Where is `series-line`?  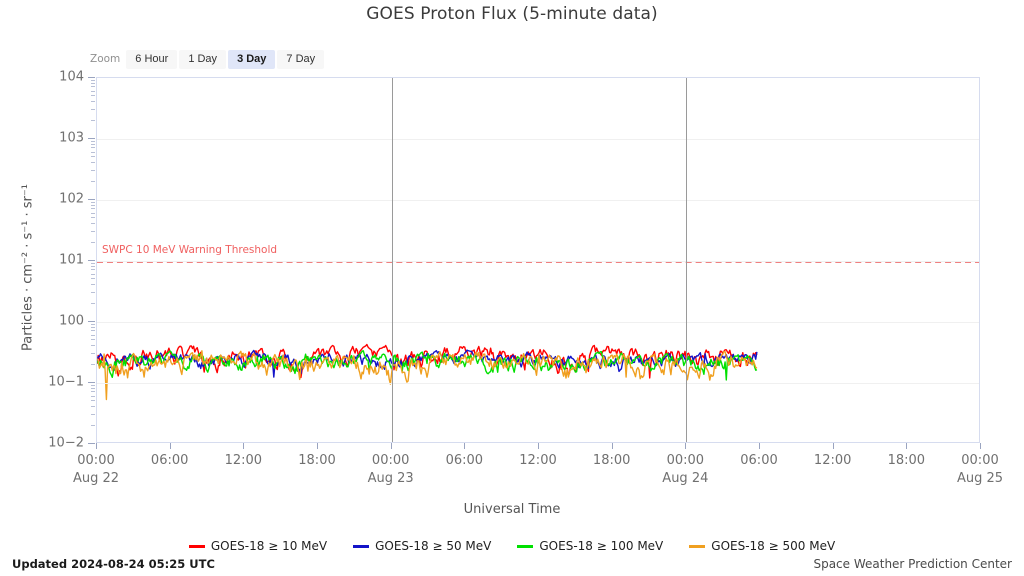 series-line is located at coordinates (427, 375).